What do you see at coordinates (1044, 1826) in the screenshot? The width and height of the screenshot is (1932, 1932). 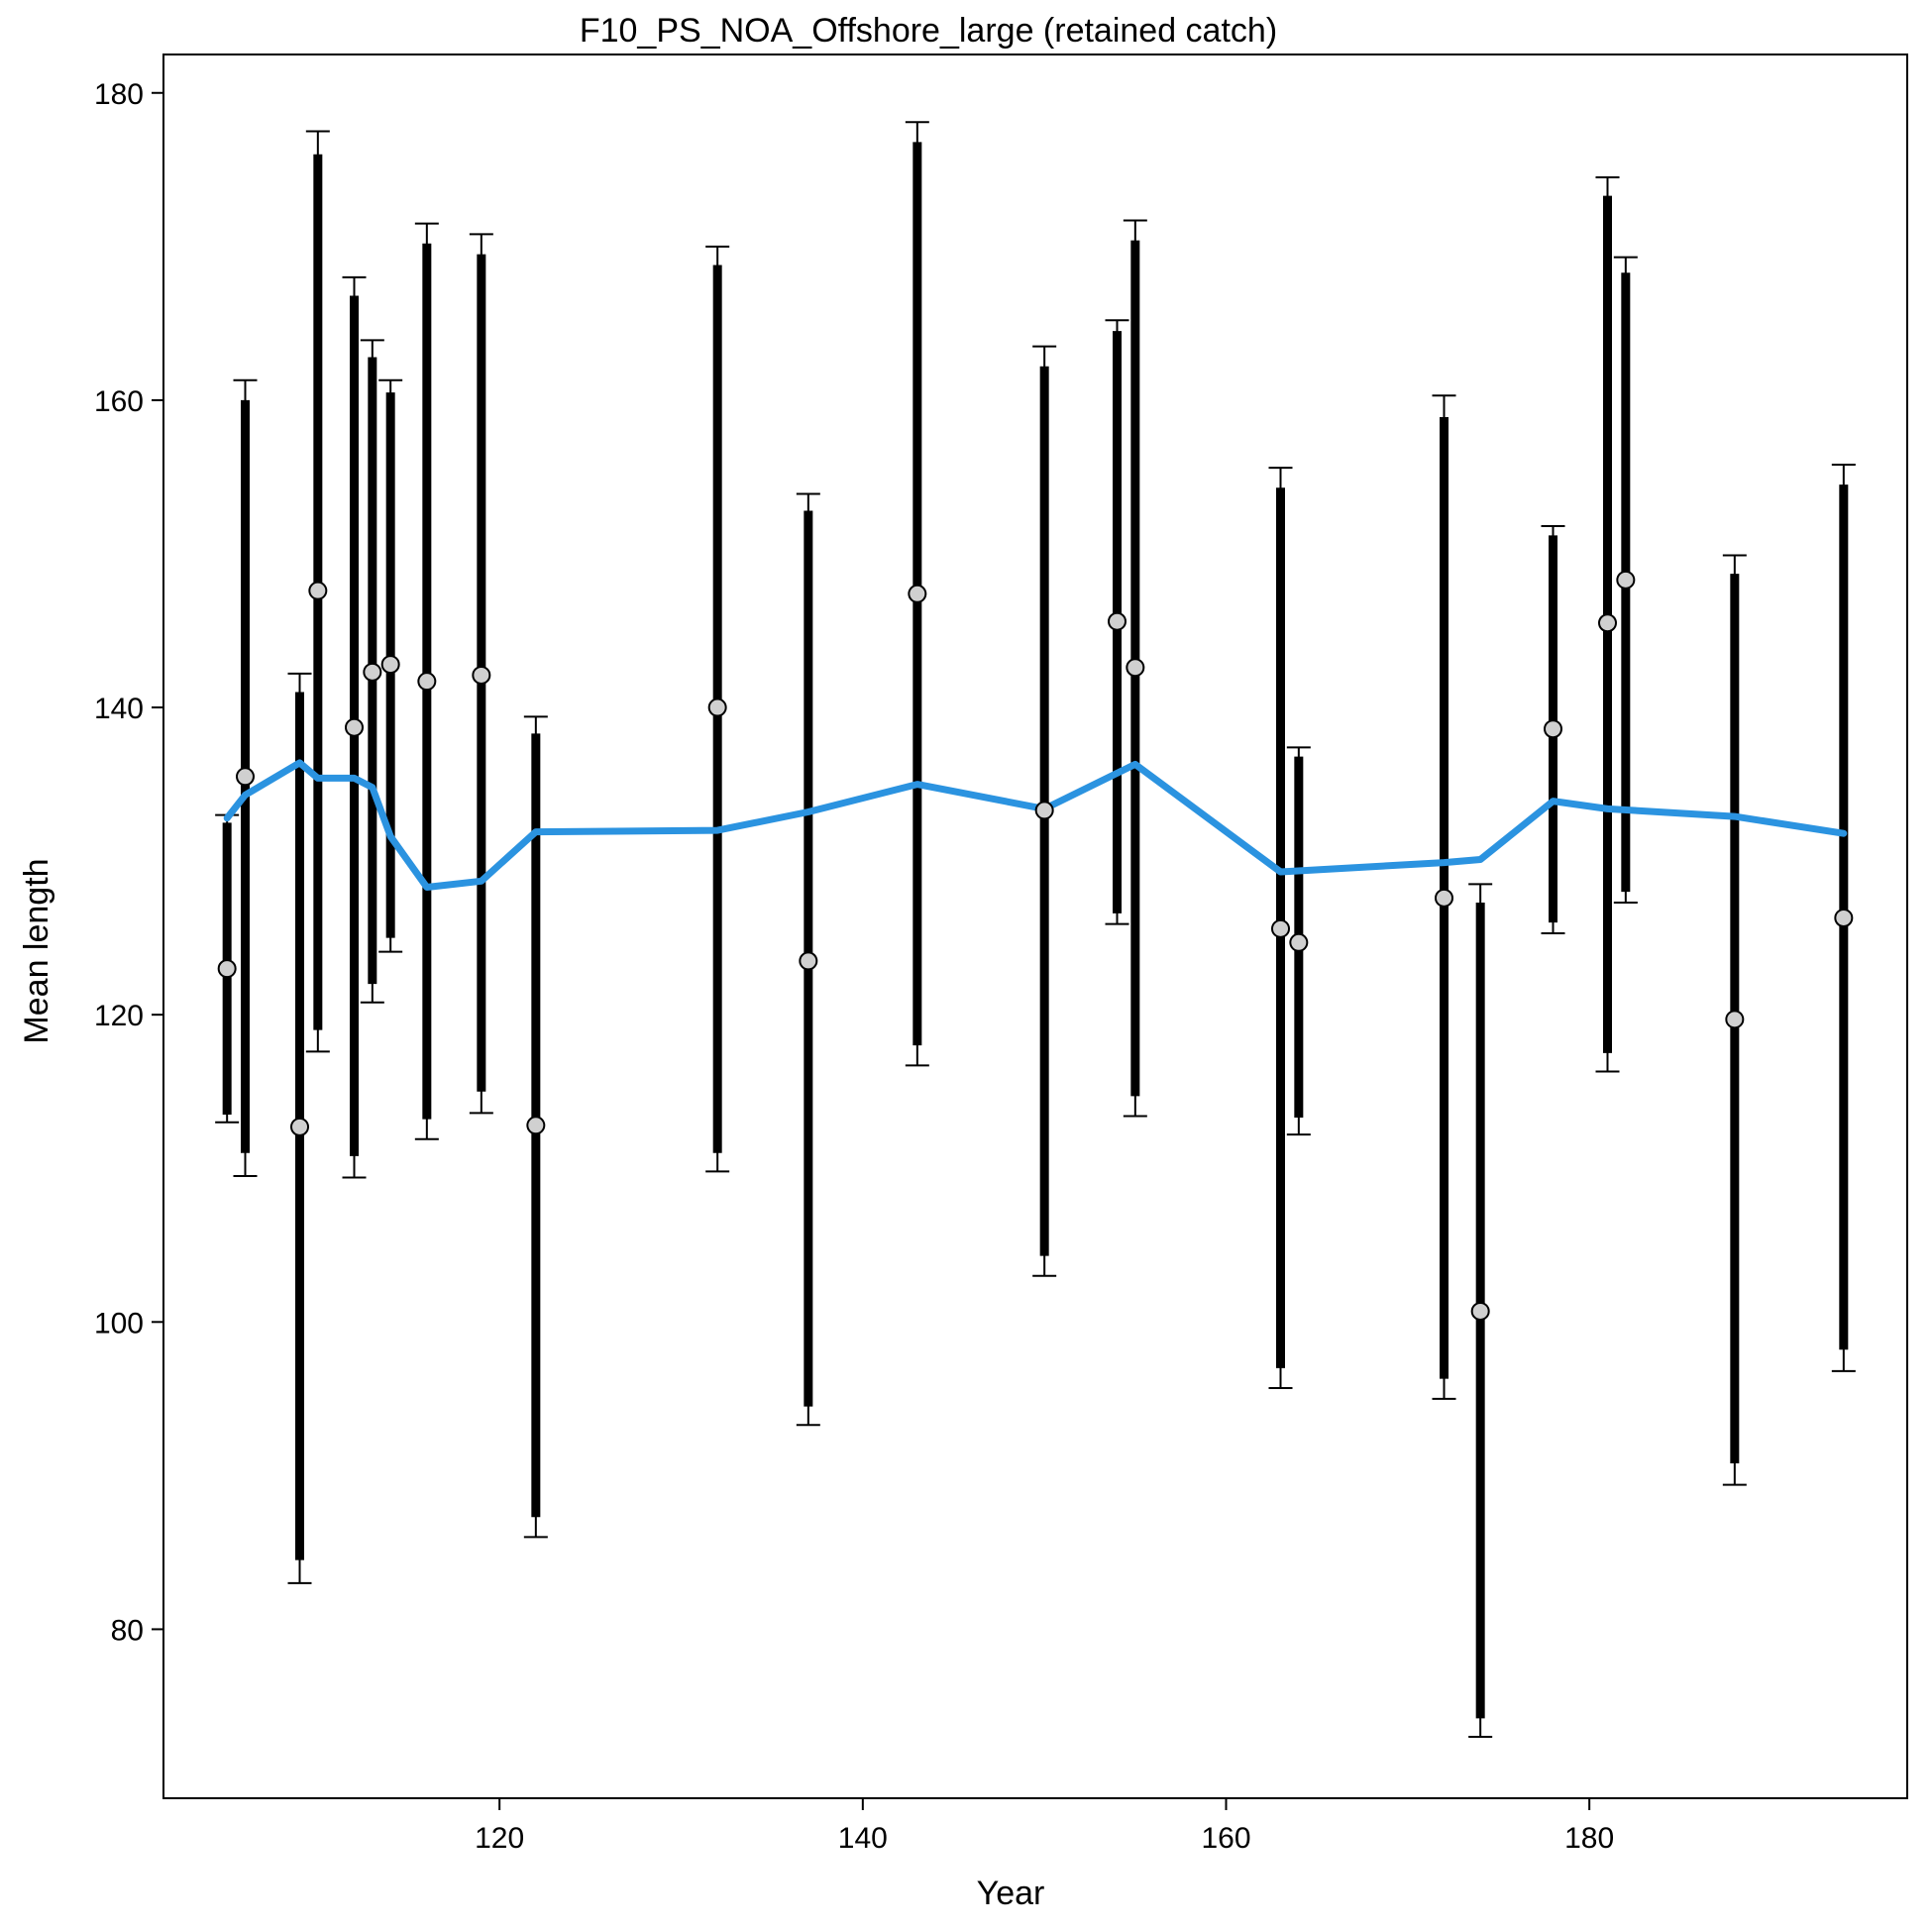 I see `x-axis: 120 140 160 180` at bounding box center [1044, 1826].